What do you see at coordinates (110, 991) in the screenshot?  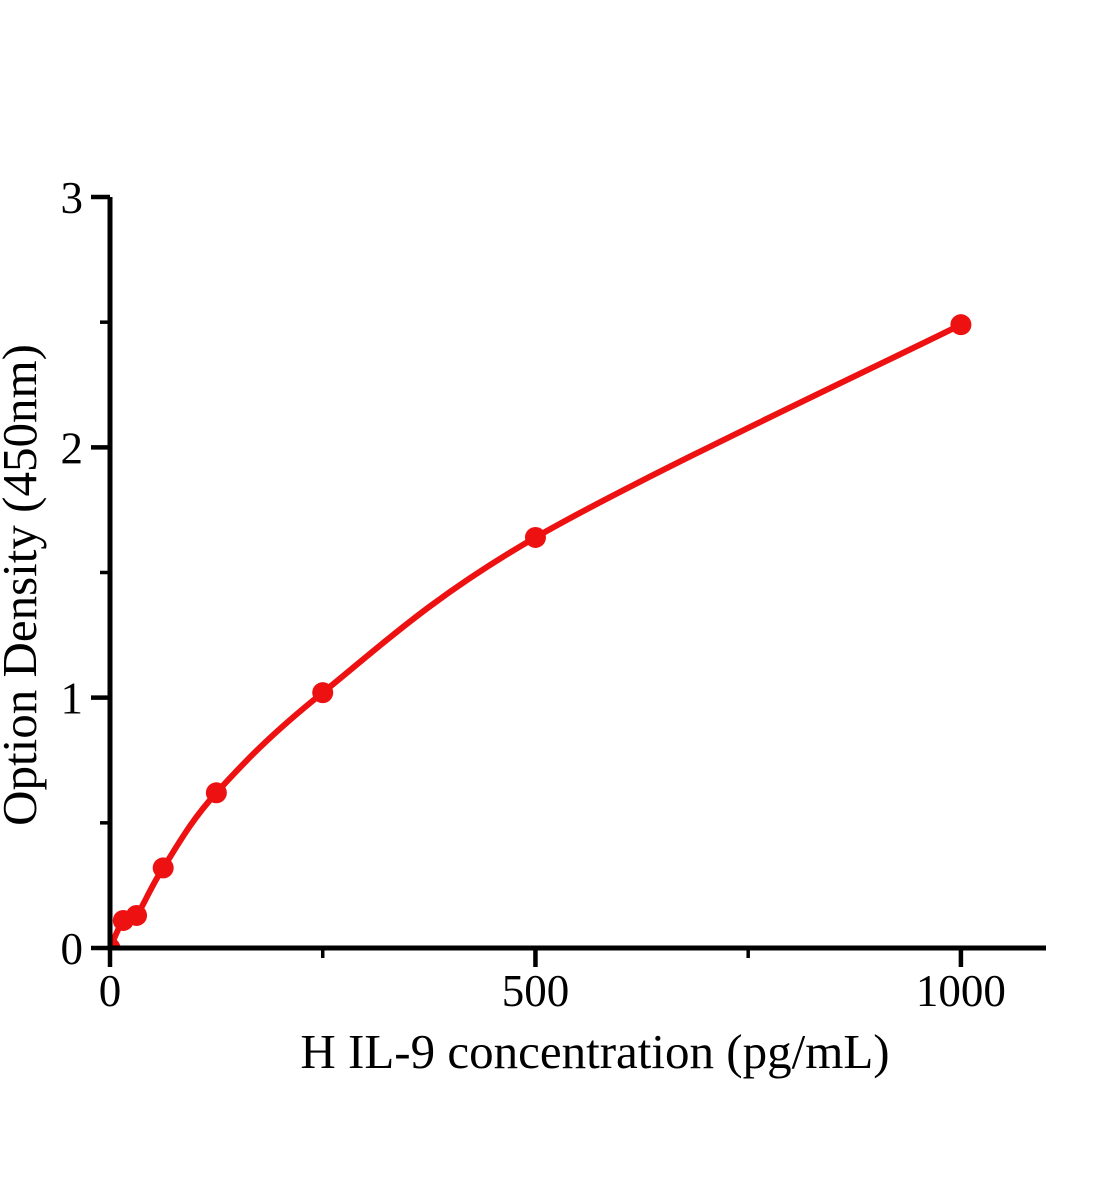 I see `x-tick-label: 0` at bounding box center [110, 991].